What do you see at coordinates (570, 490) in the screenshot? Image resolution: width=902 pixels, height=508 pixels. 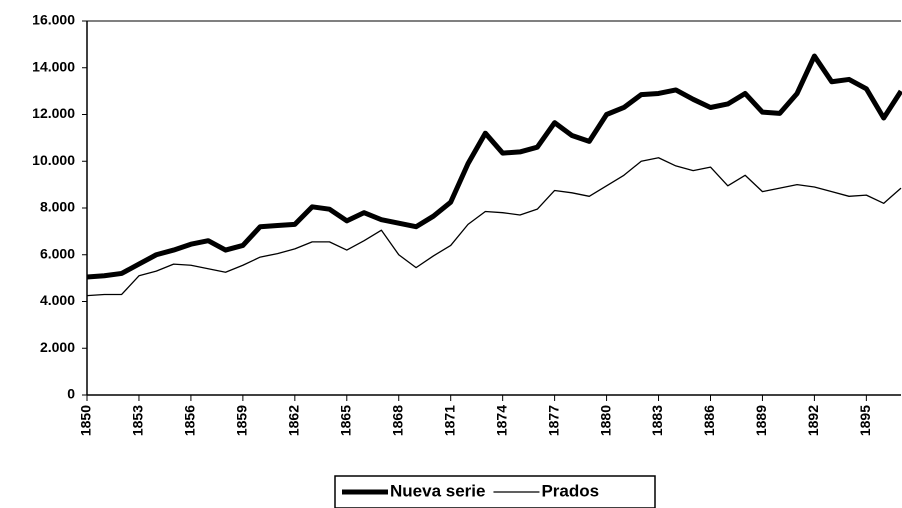 I see `legend-label: Prados` at bounding box center [570, 490].